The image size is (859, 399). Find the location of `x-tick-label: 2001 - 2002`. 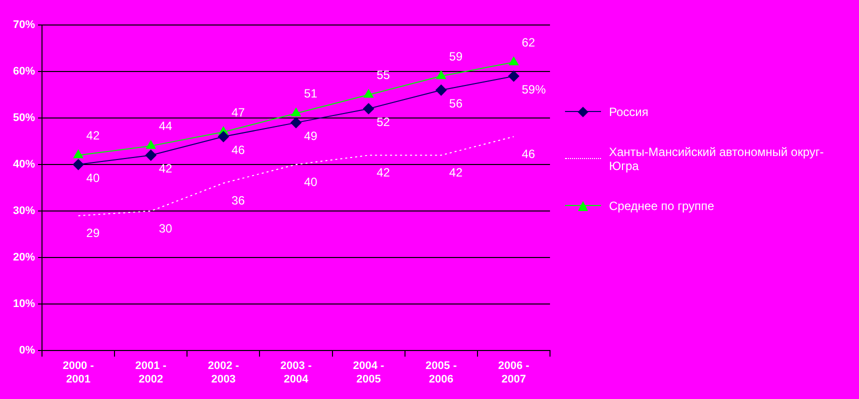

x-tick-label: 2001 - 2002 is located at coordinates (151, 373).